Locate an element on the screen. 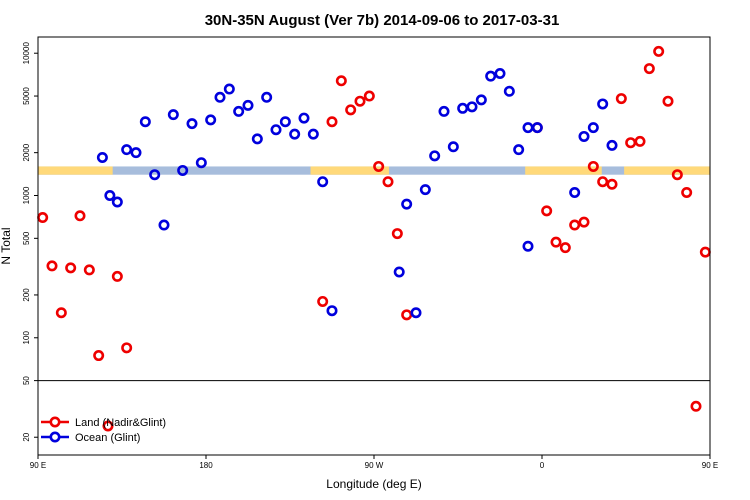 The image size is (750, 500). x-axis-label: Longitude (deg E) is located at coordinates (373, 484).